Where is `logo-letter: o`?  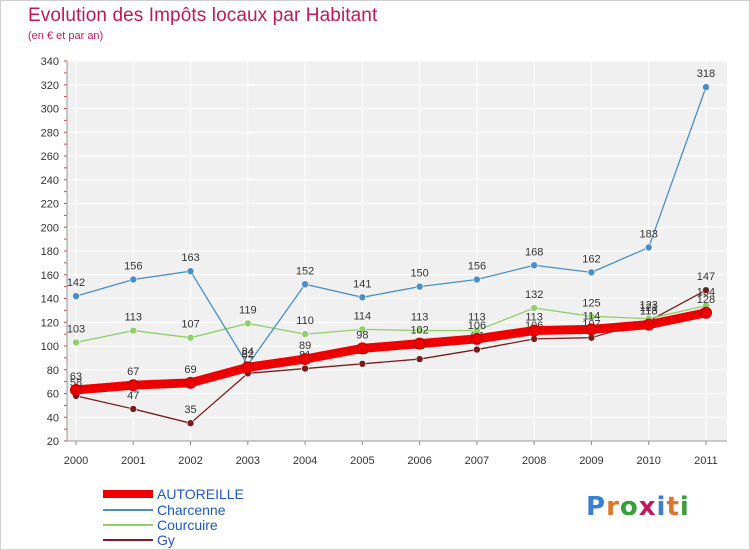 logo-letter: o is located at coordinates (629, 507).